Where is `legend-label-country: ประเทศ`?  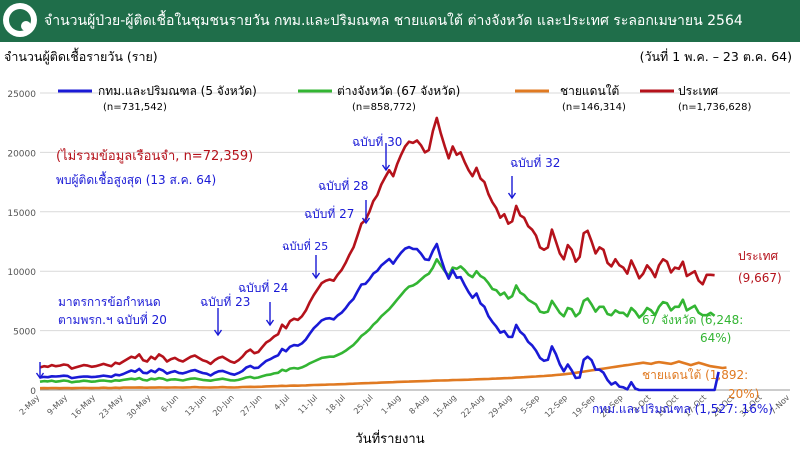
legend-label-country: ประเทศ is located at coordinates (698, 91).